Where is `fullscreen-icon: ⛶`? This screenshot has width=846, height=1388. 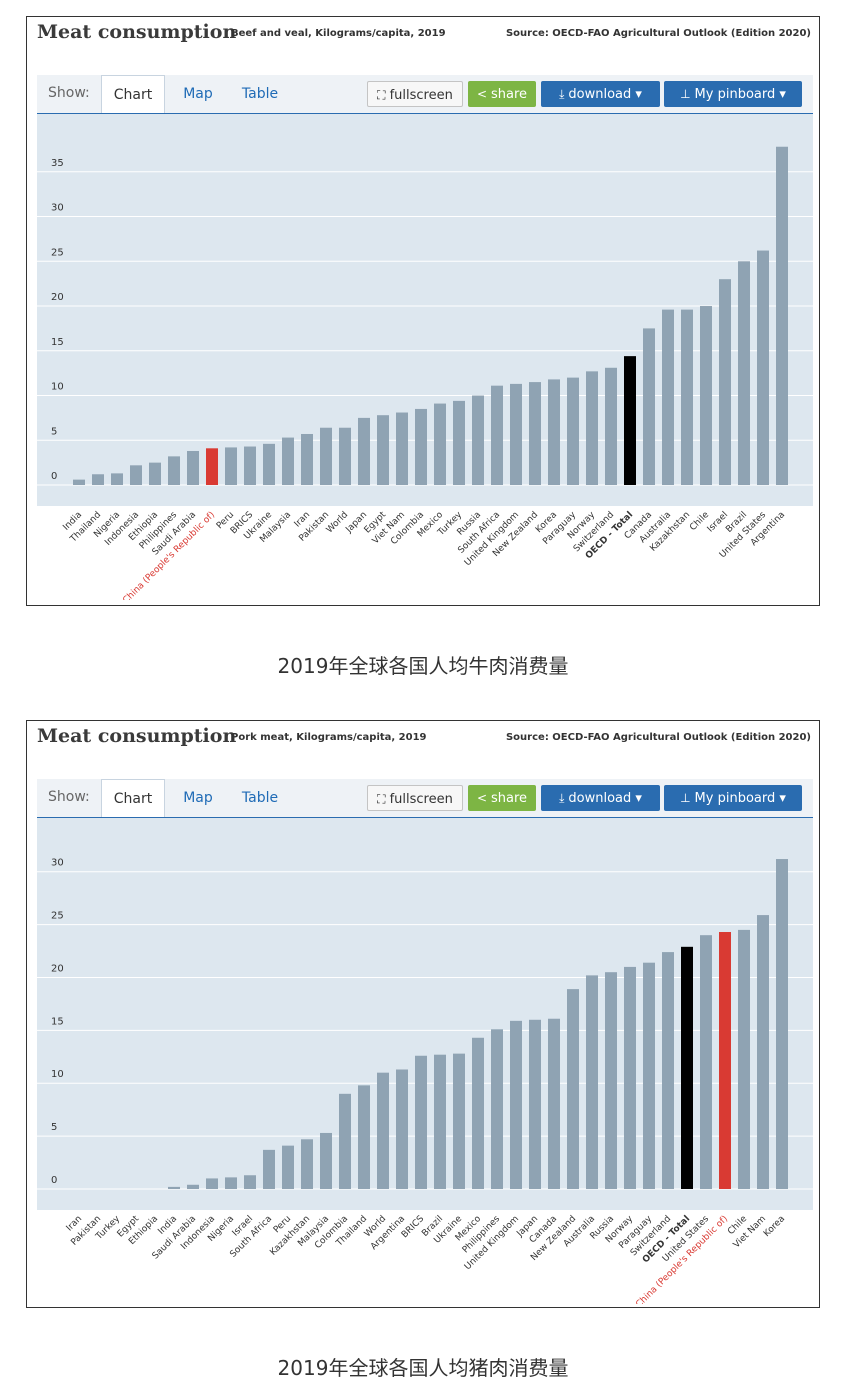
fullscreen-icon: ⛶ is located at coordinates (381, 799).